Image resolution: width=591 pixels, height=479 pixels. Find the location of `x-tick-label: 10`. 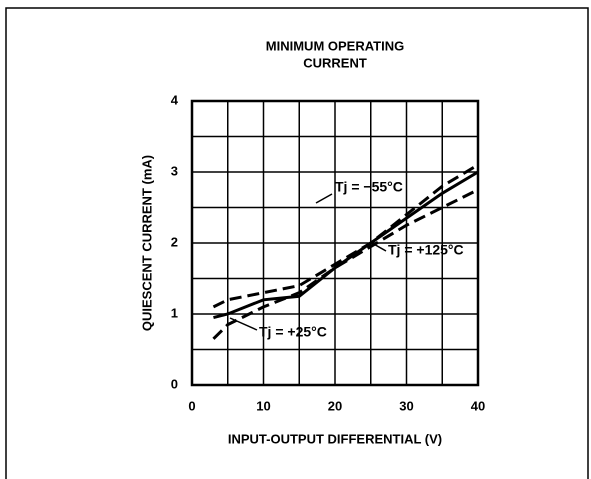

x-tick-label: 10 is located at coordinates (263, 405).